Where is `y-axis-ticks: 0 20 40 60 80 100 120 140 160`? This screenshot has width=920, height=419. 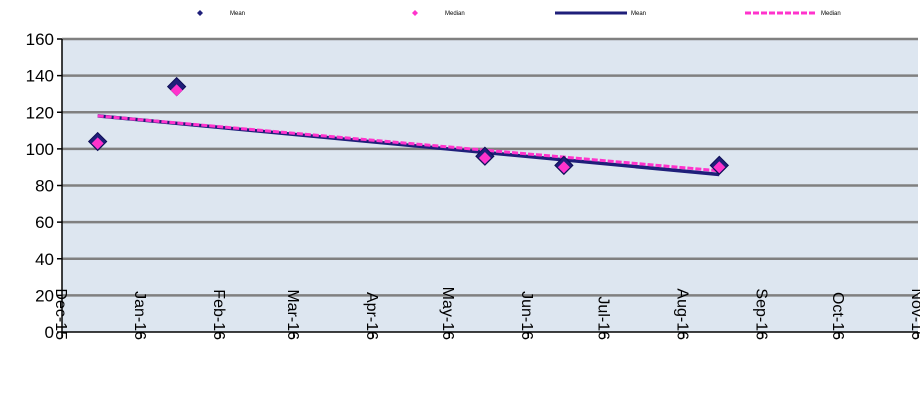
y-axis-ticks: 0 20 40 60 80 100 120 140 160 is located at coordinates (44, 186).